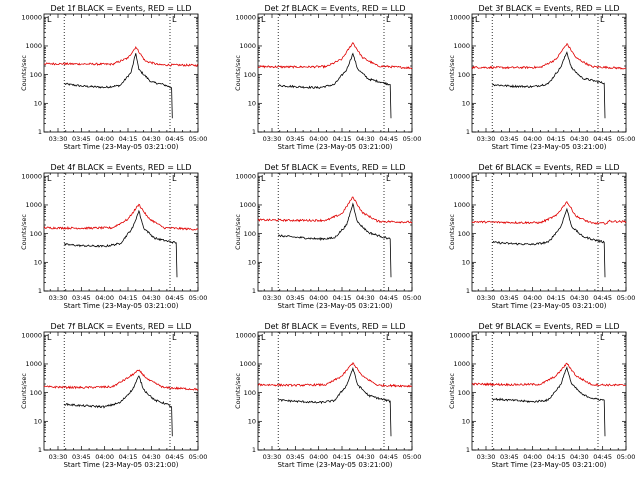  I want to click on panel-title: Det 4f BLACK = Events, RED = LLD, so click(120, 167).